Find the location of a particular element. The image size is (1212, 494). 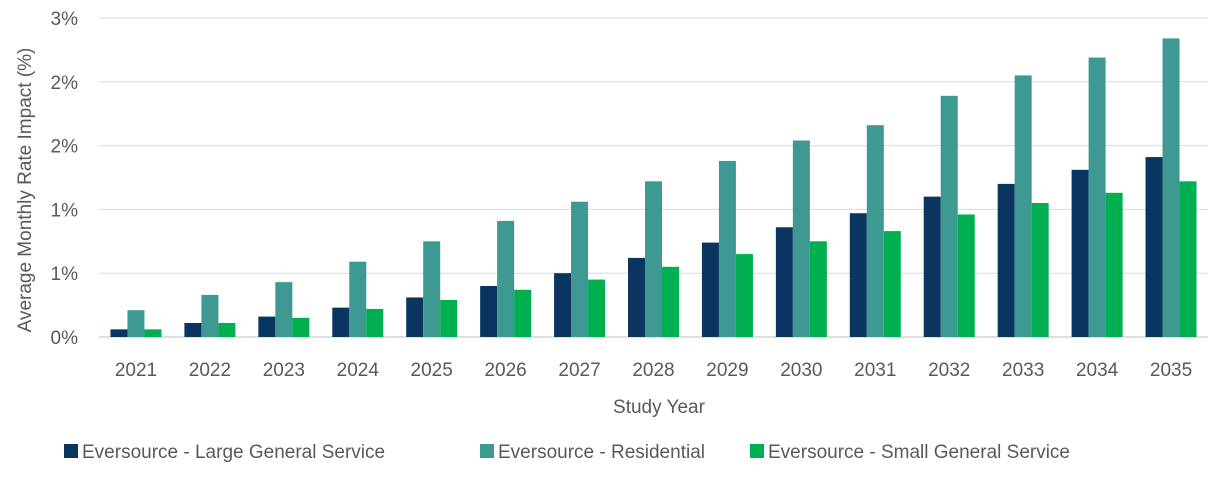

x-tick-label: 2030 is located at coordinates (801, 370).